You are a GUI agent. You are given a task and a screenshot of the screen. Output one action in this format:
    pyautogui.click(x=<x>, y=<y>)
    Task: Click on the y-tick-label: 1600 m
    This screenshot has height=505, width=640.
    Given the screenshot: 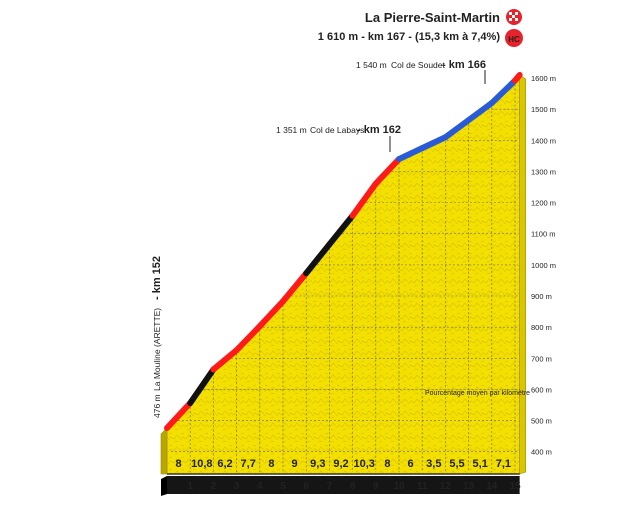 What is the action you would take?
    pyautogui.click(x=543, y=78)
    